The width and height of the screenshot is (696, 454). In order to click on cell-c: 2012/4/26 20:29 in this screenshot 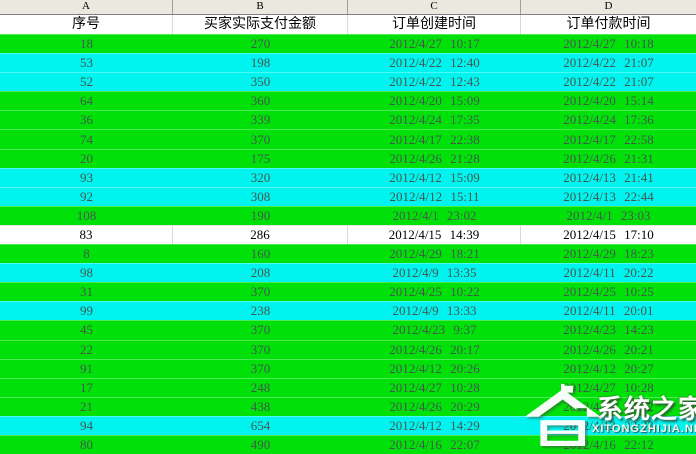, I will do `click(434, 406)`.